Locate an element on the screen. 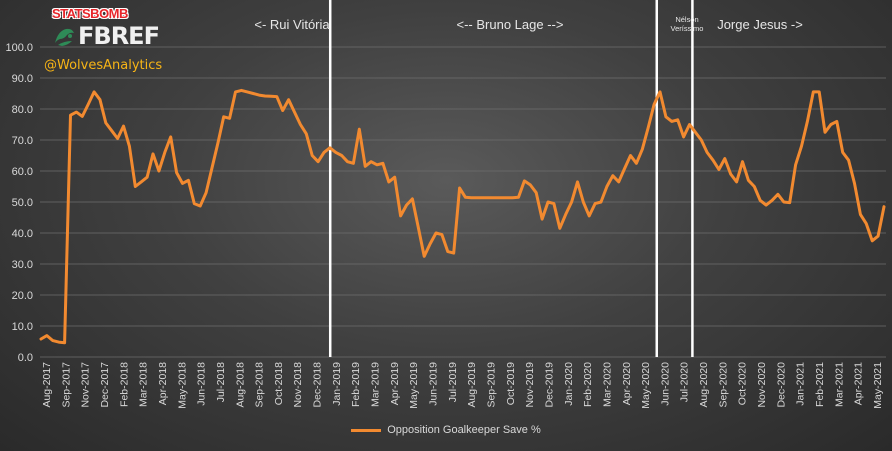  brand-logo: STATSBOMB FBREF is located at coordinates (107, 28).